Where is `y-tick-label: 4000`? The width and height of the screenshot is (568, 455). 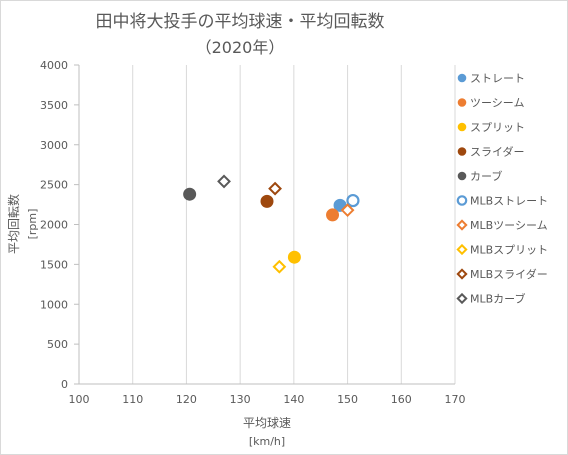
y-tick-label: 4000 is located at coordinates (54, 65).